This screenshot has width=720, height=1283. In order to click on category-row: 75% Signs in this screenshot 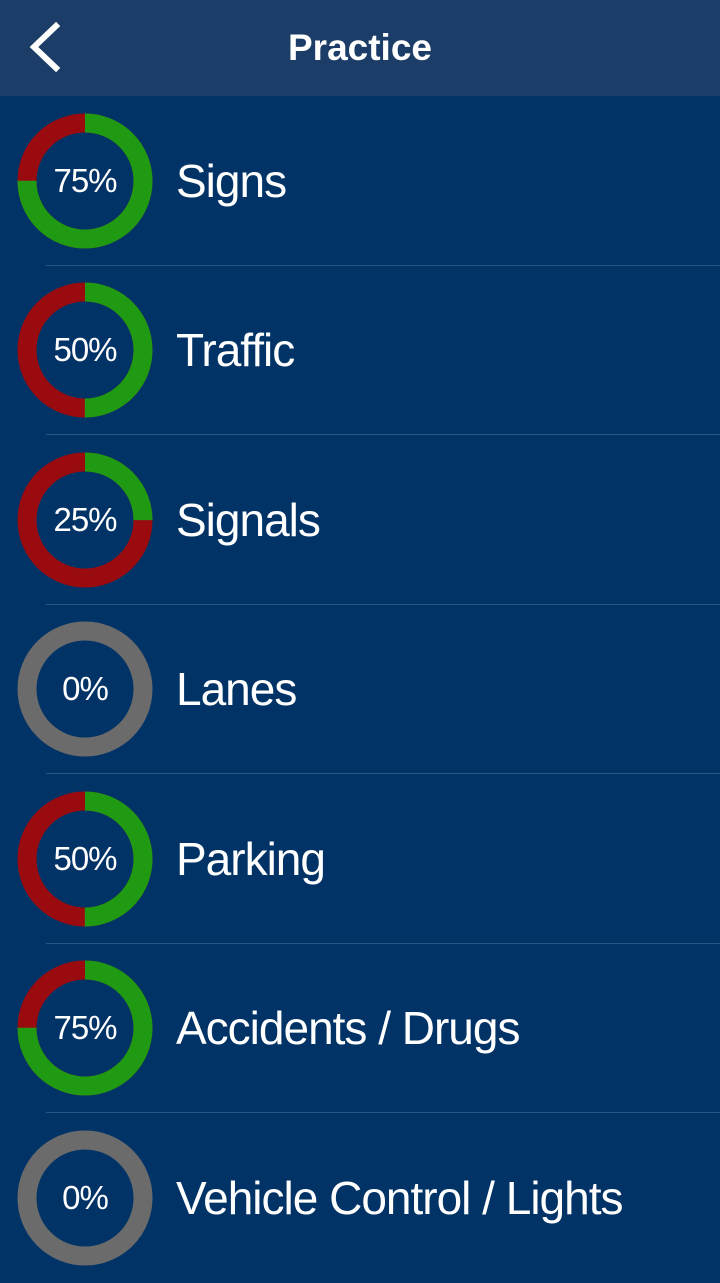, I will do `click(360, 181)`.